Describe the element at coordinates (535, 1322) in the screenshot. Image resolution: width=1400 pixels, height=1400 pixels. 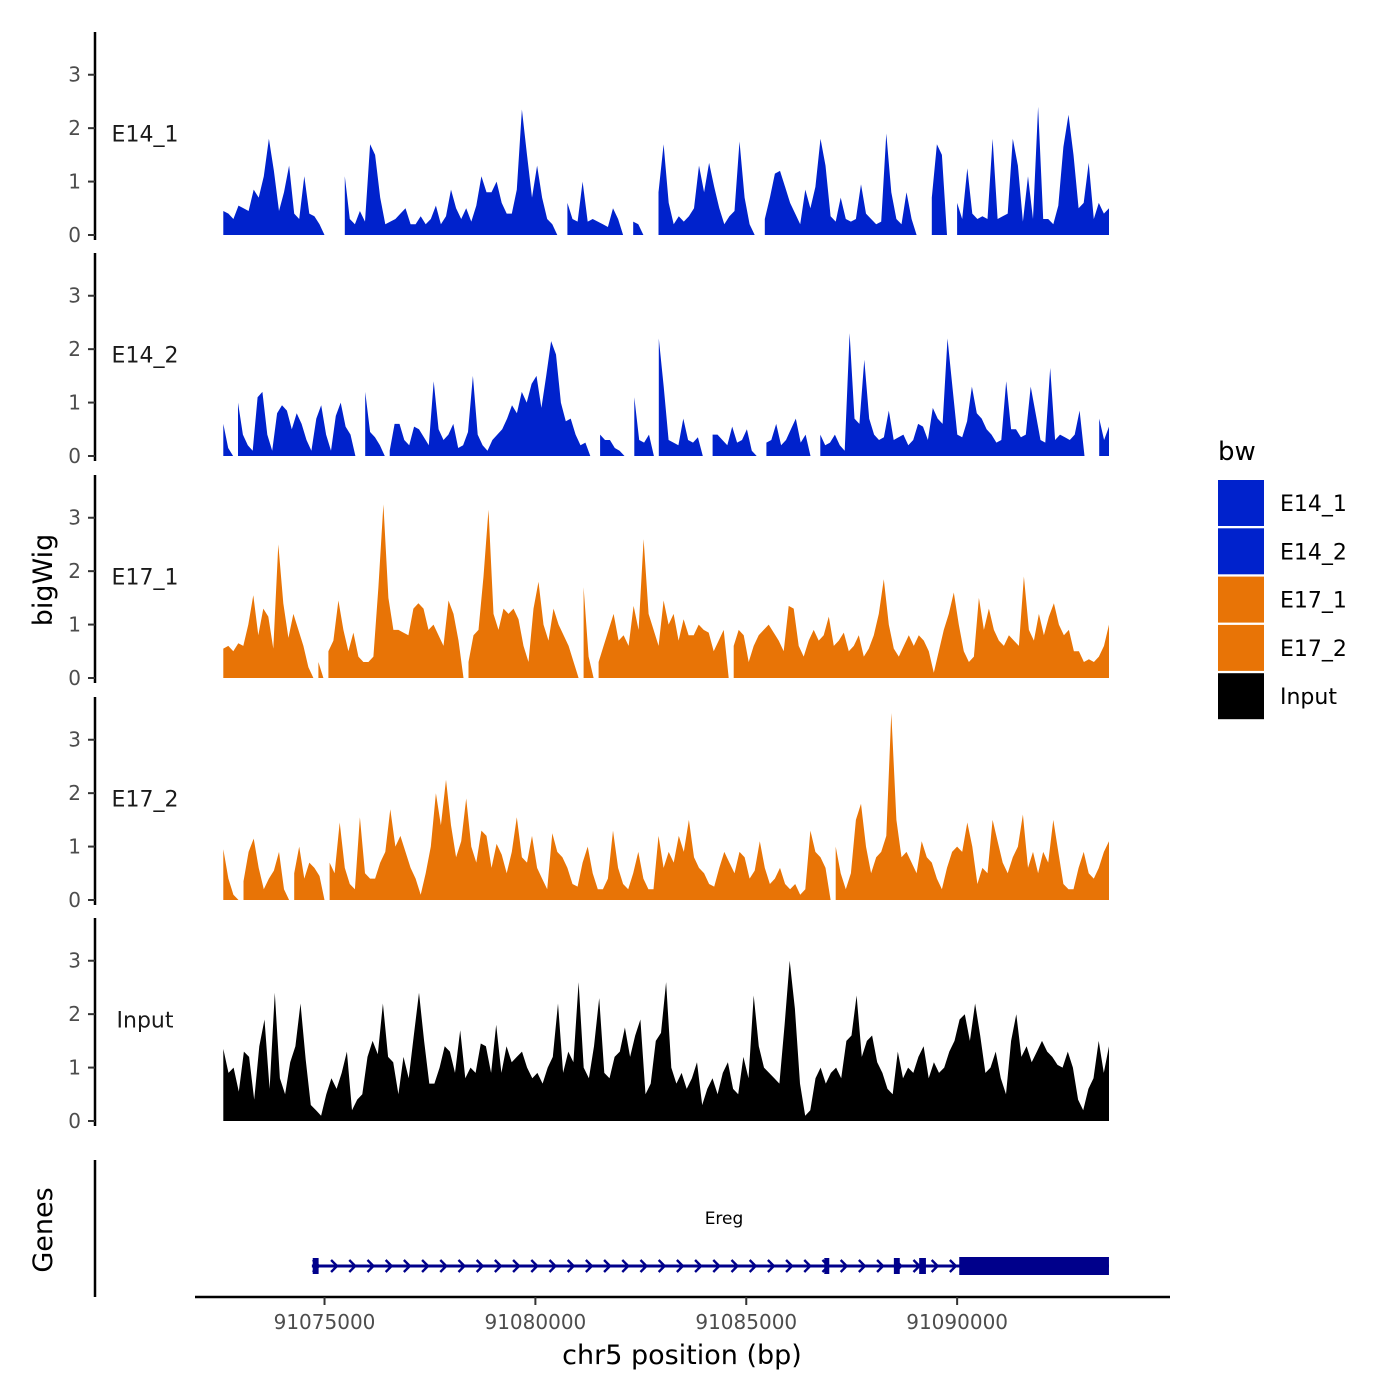
I see `x-tick-label-91080000: 91080000` at that location.